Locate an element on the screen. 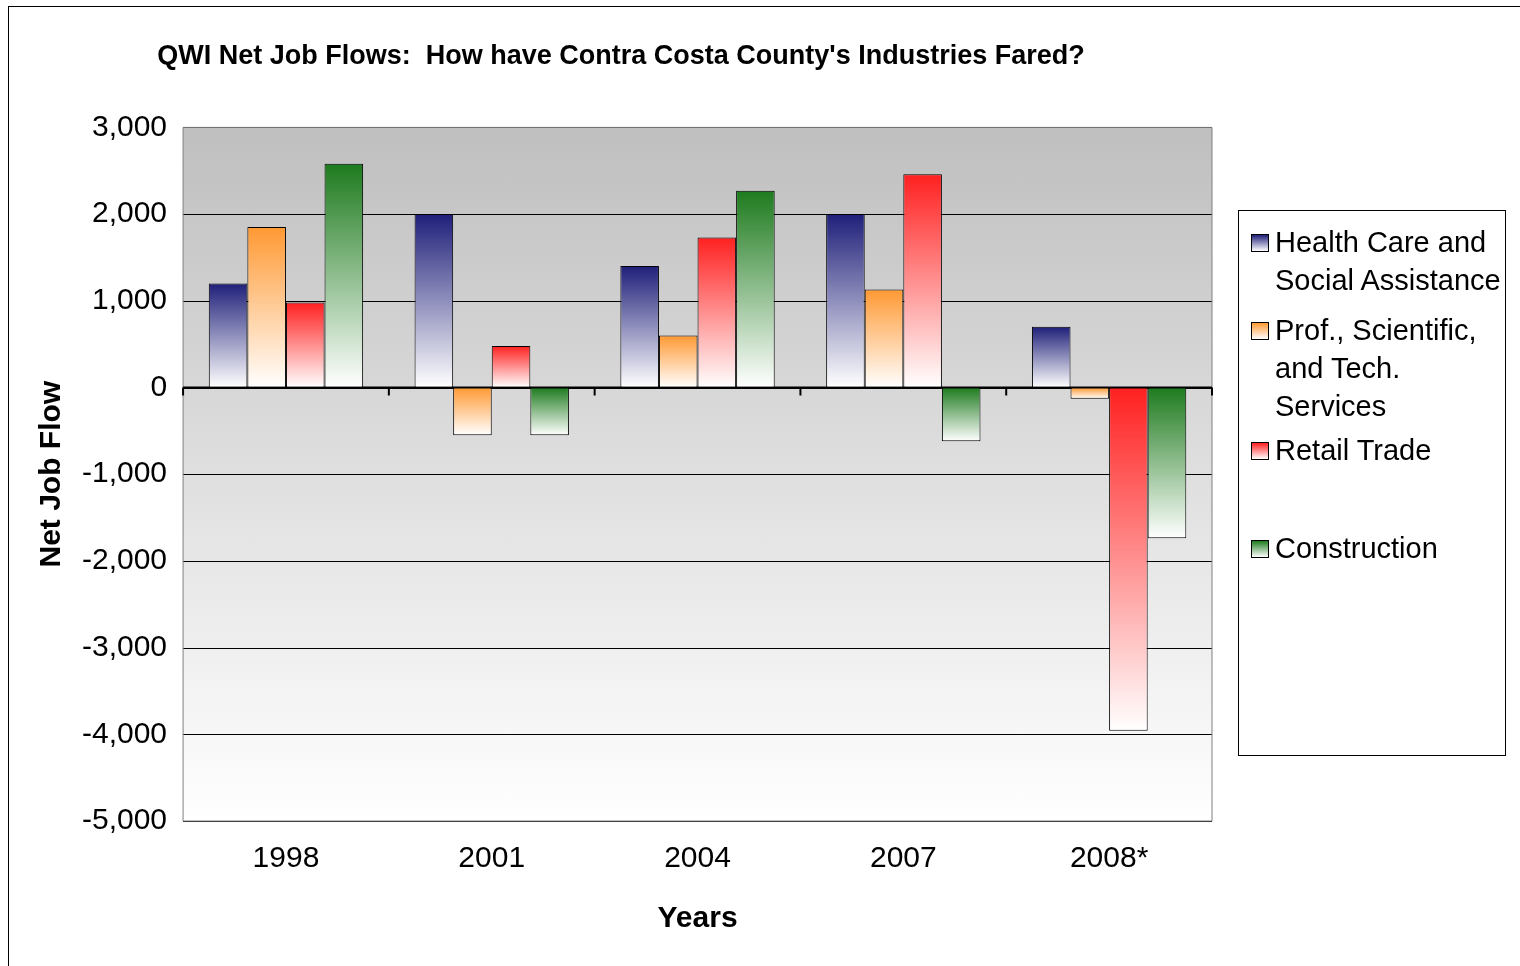  y-tick-label: -3,000 is located at coordinates (124, 645).